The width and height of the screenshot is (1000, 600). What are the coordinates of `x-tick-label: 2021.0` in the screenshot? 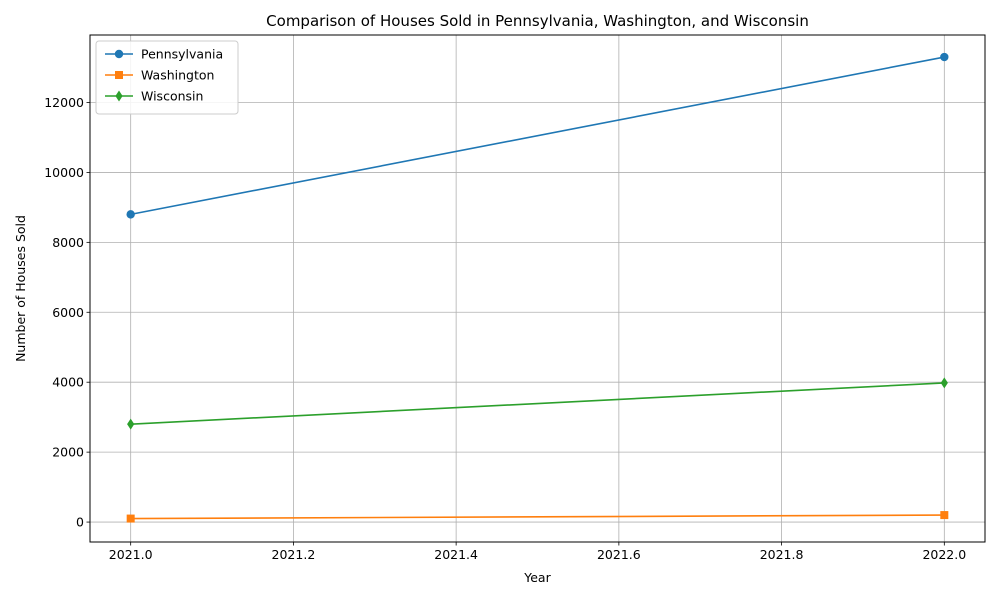 It's located at (131, 554).